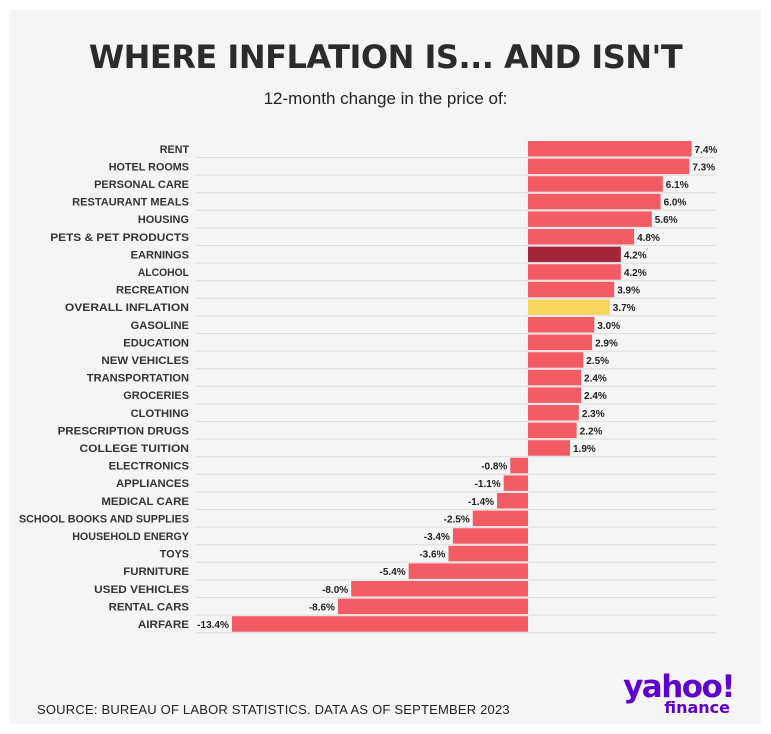 The height and width of the screenshot is (734, 771). Describe the element at coordinates (135, 449) in the screenshot. I see `category-label: COLLEGE TUITION` at that location.